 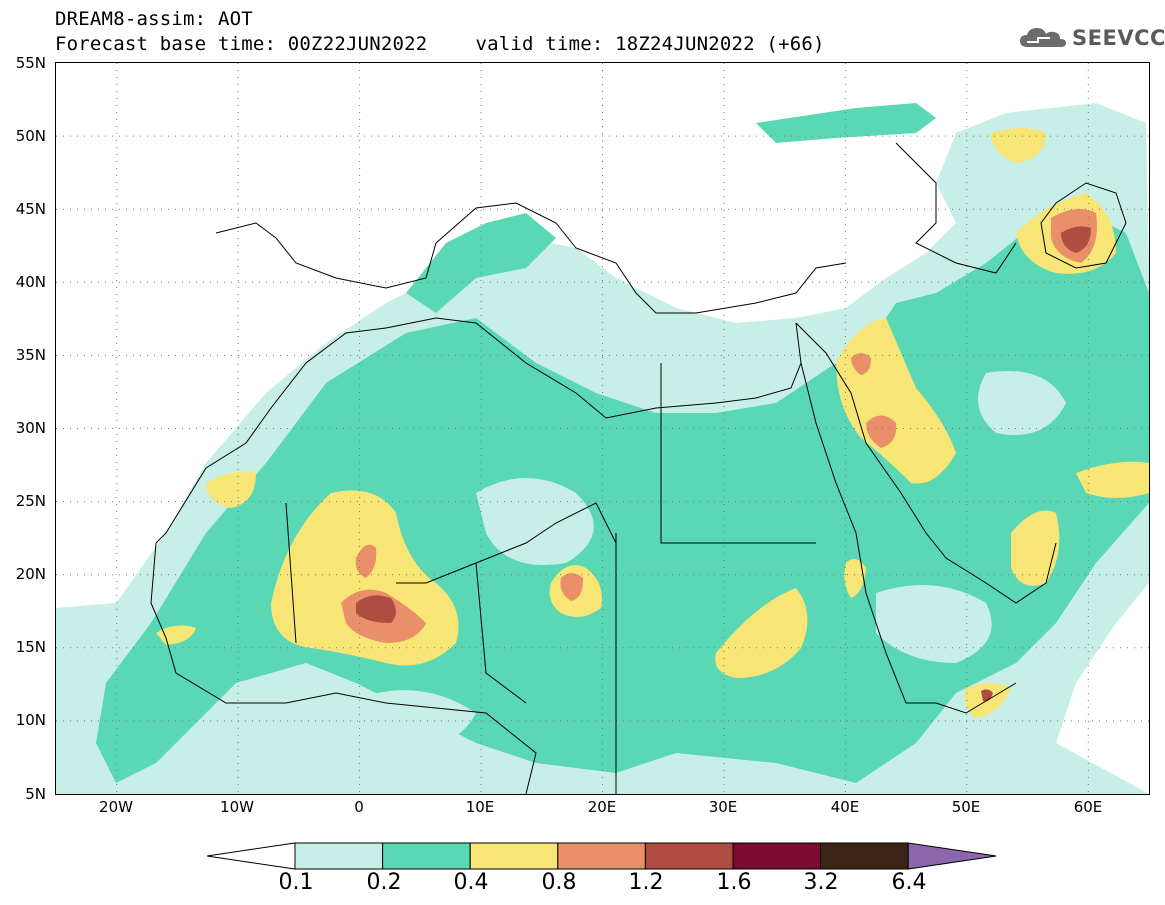 I want to click on colorbar-label: 0.2, so click(x=384, y=882).